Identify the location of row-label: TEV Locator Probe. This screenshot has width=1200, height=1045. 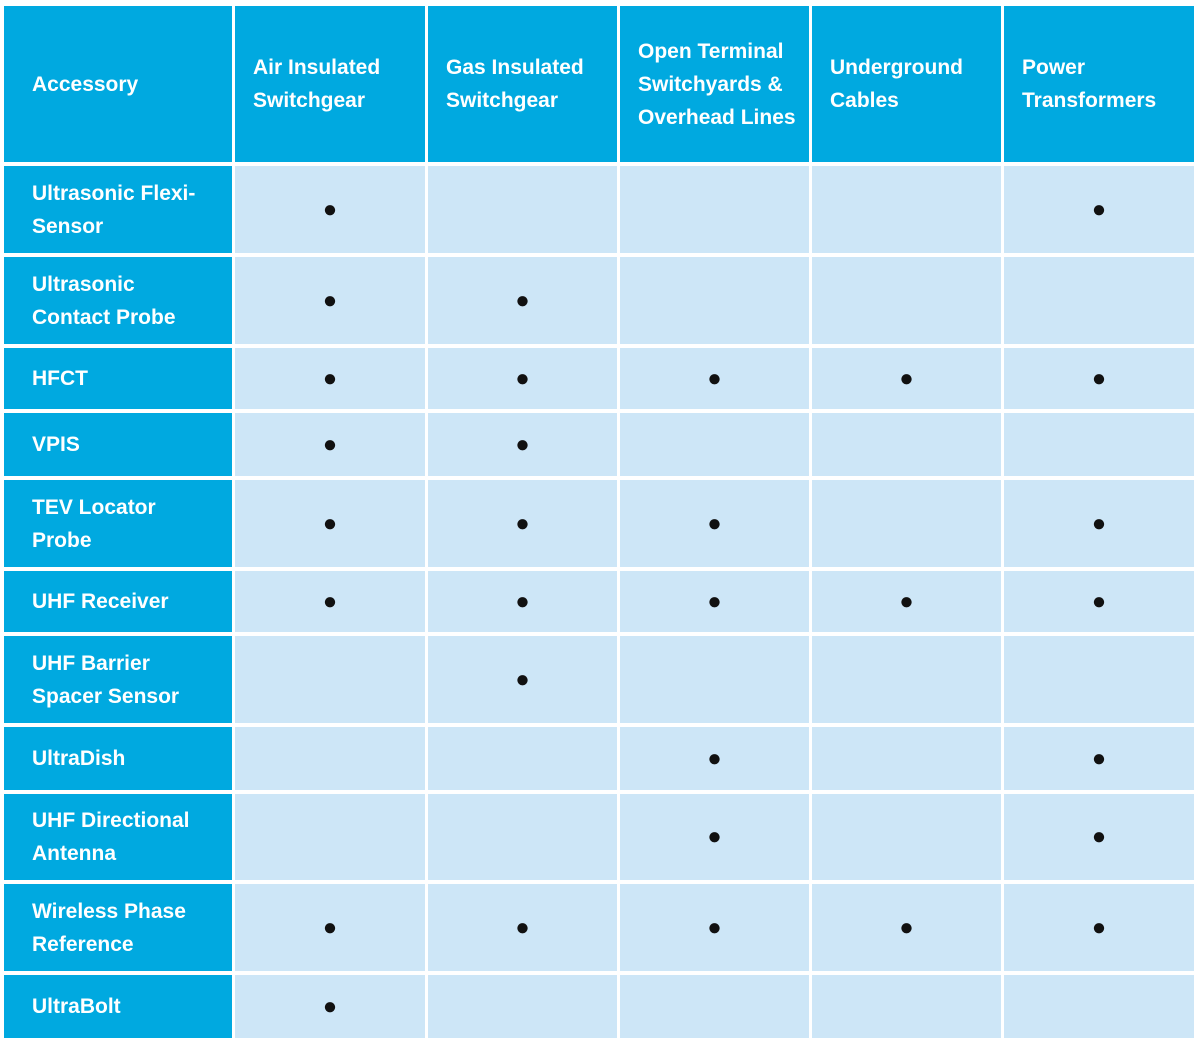
(94, 523).